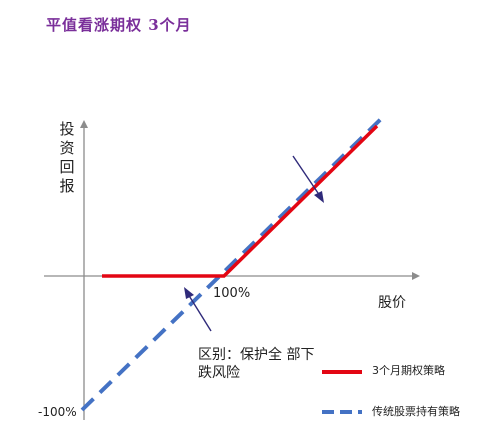  What do you see at coordinates (416, 411) in the screenshot?
I see `legend-label-stock: 传统股票持有策略` at bounding box center [416, 411].